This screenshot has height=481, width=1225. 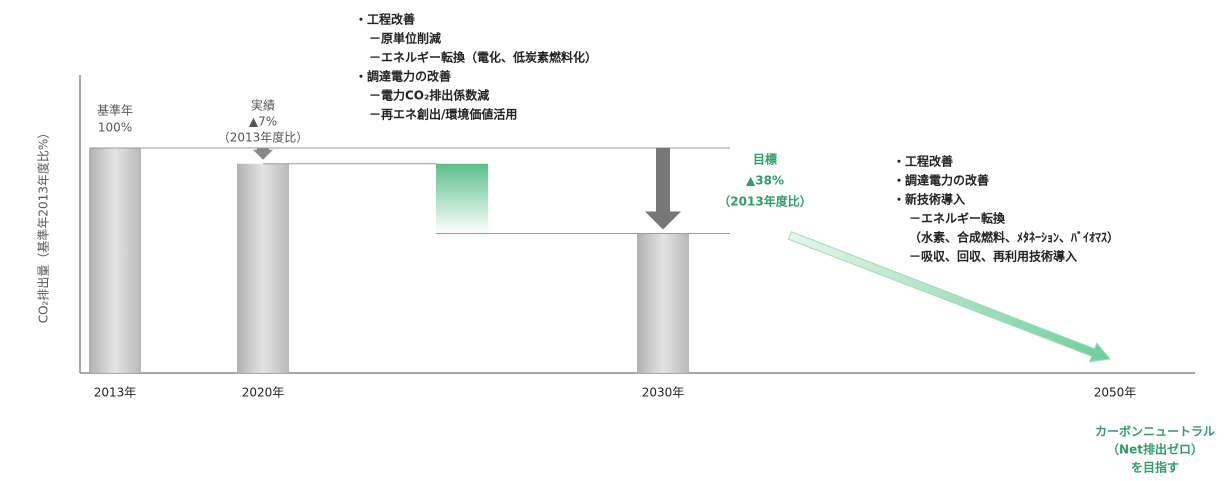 What do you see at coordinates (949, 297) in the screenshot?
I see `target-arrow` at bounding box center [949, 297].